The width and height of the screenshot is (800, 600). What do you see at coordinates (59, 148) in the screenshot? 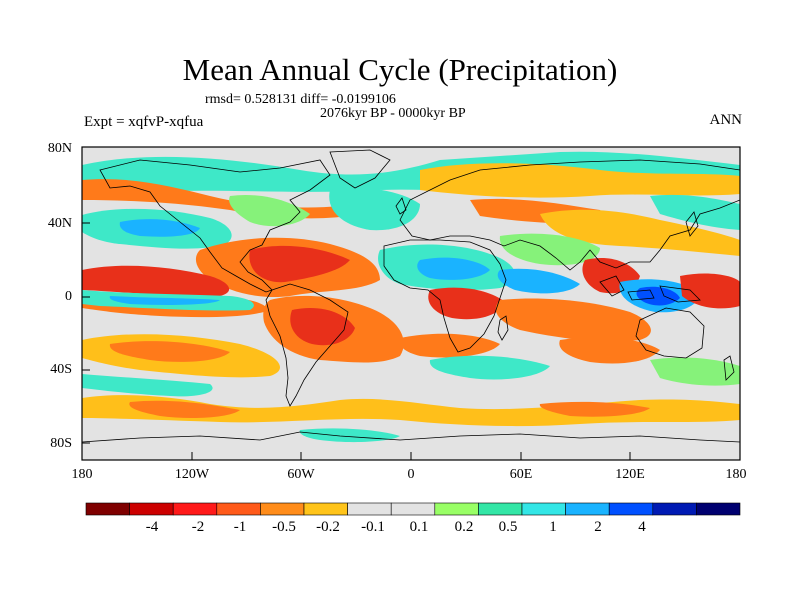
I see `lat-label: 80N` at bounding box center [59, 148].